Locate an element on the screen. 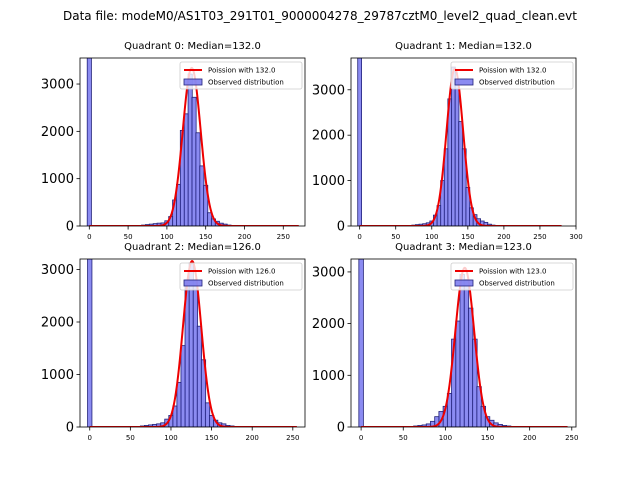 This screenshot has height=480, width=640. quadrant-3-legend: Poission with 123.0 Observed distribution is located at coordinates (512, 276).